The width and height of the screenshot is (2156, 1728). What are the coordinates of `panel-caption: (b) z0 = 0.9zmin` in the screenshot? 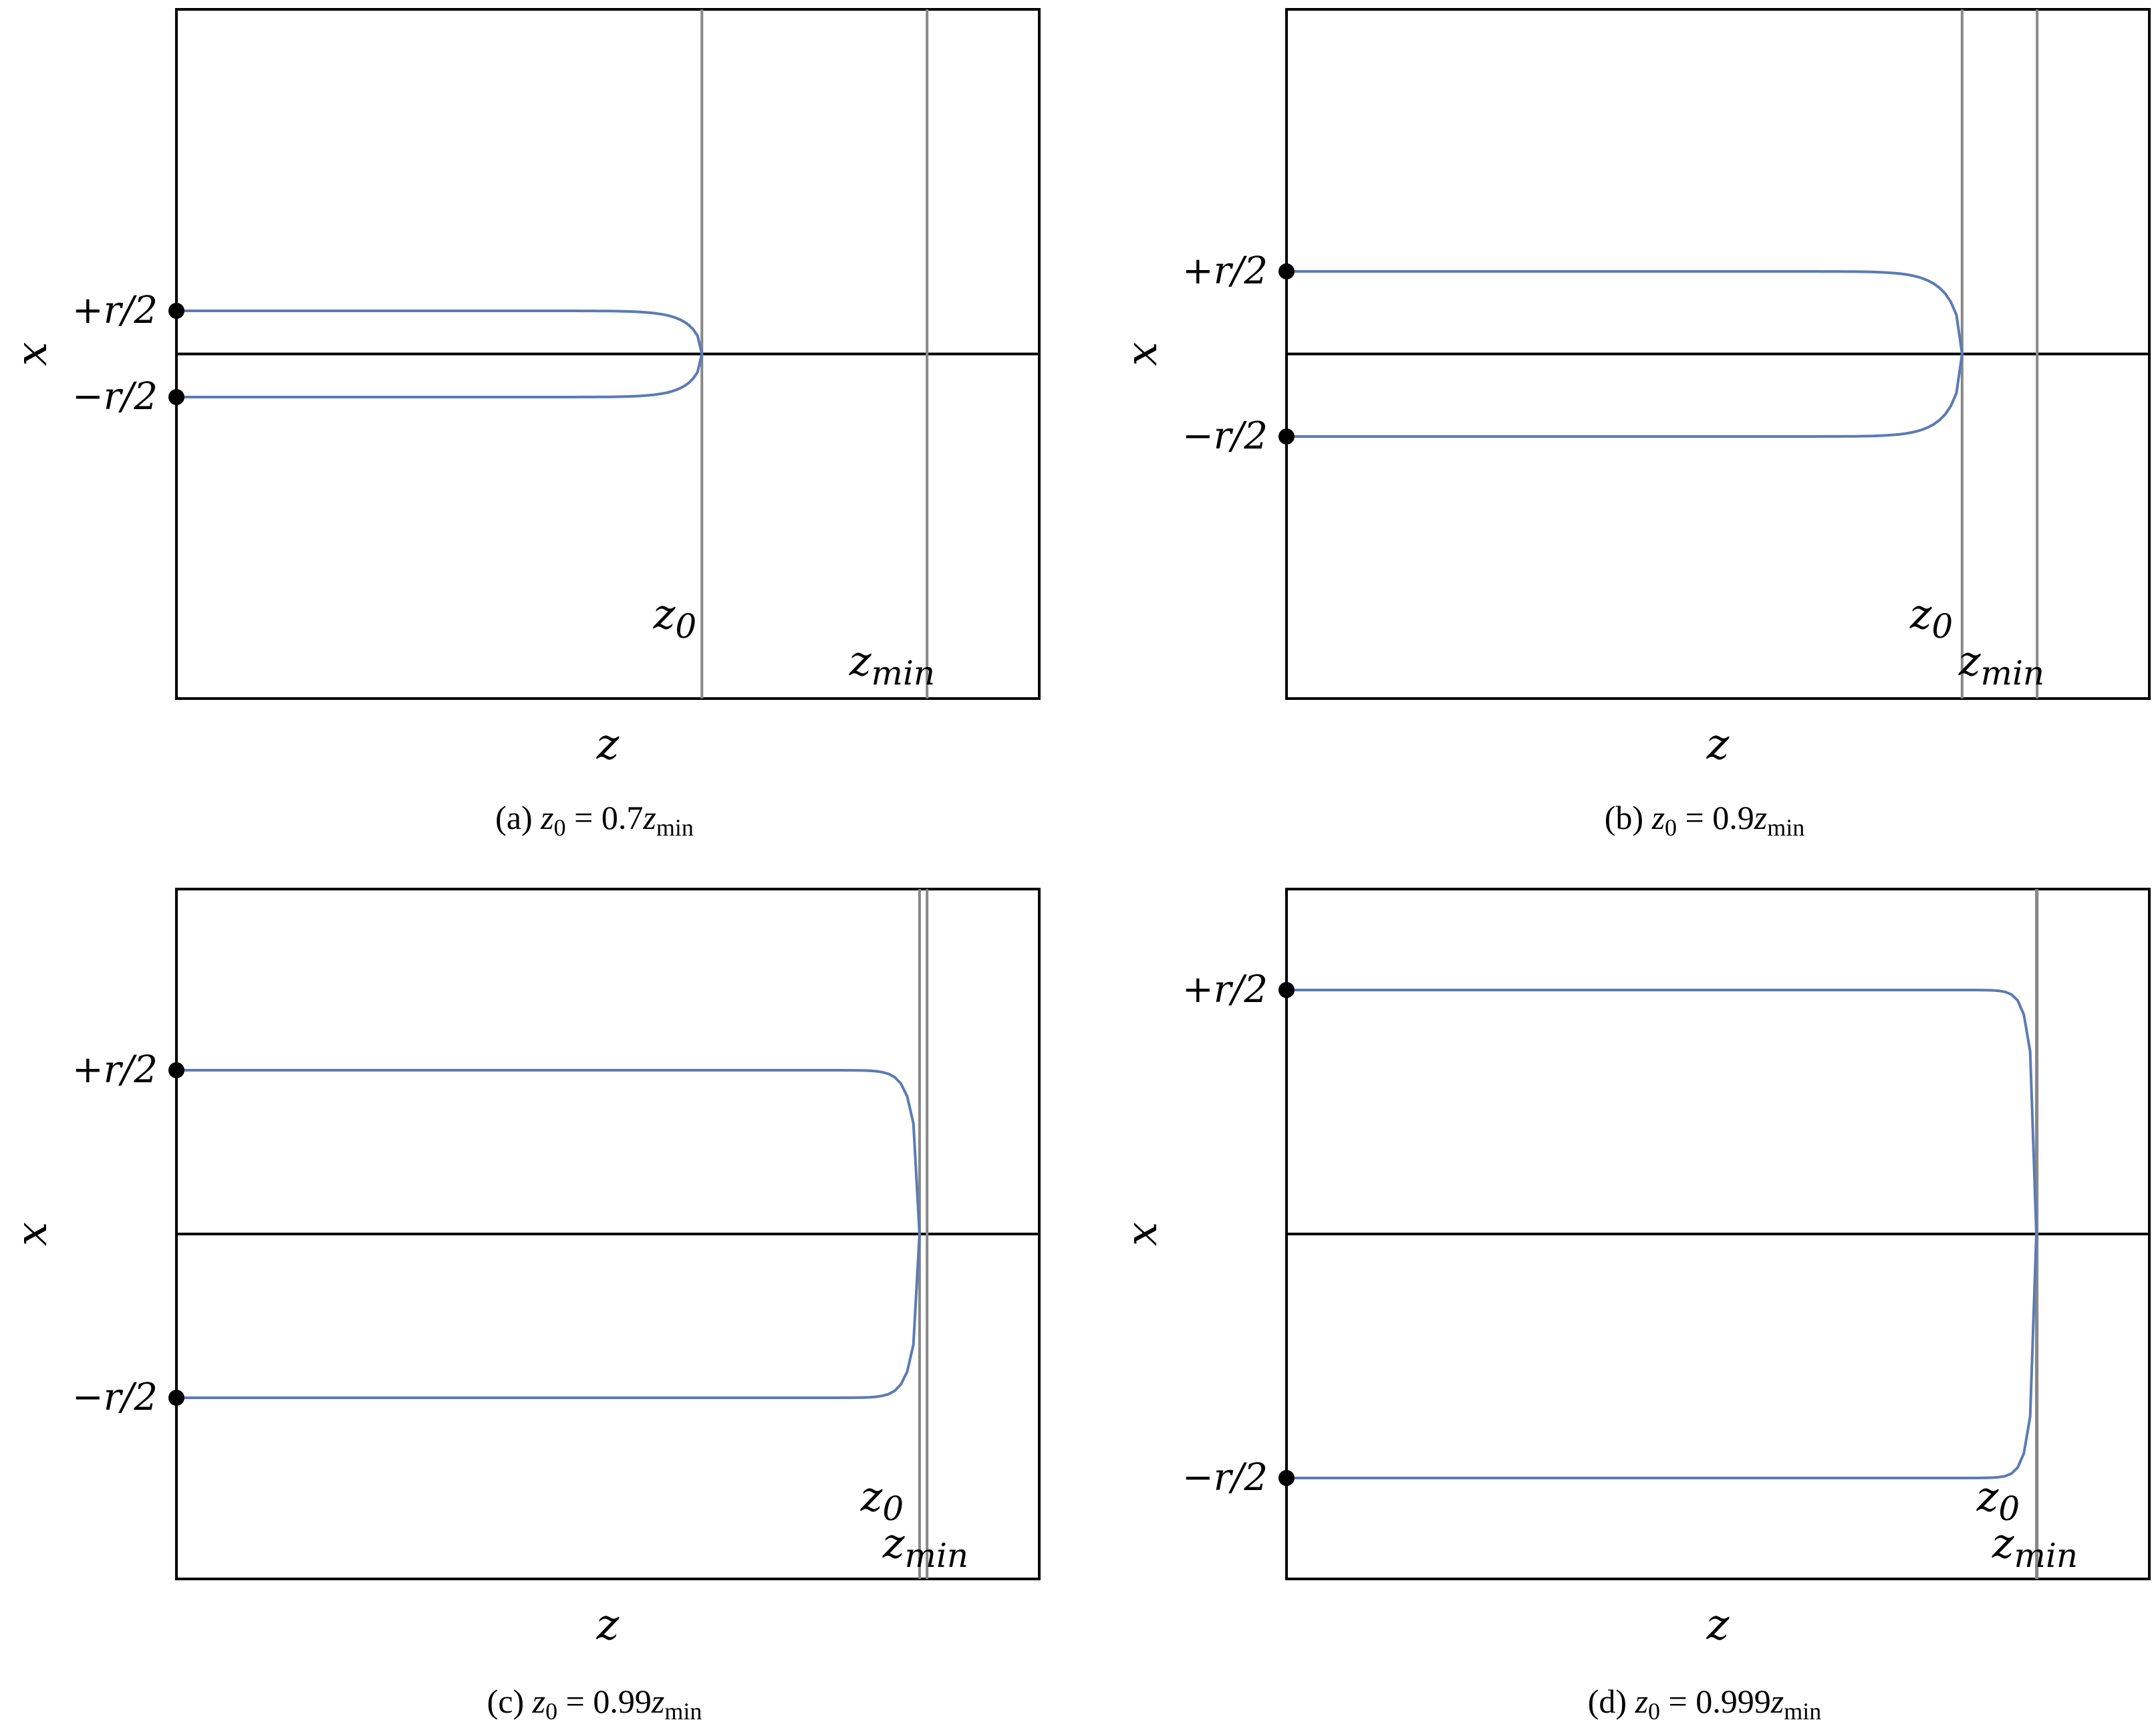 It's located at (1704, 820).